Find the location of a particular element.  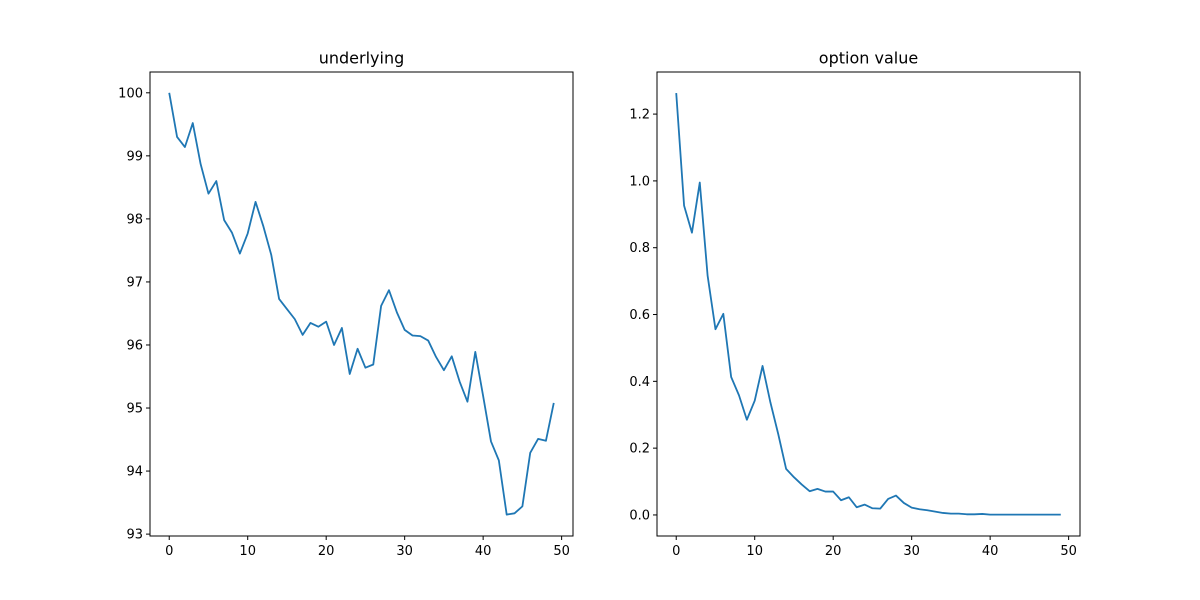

y-tick-label: 1.2 is located at coordinates (639, 115).